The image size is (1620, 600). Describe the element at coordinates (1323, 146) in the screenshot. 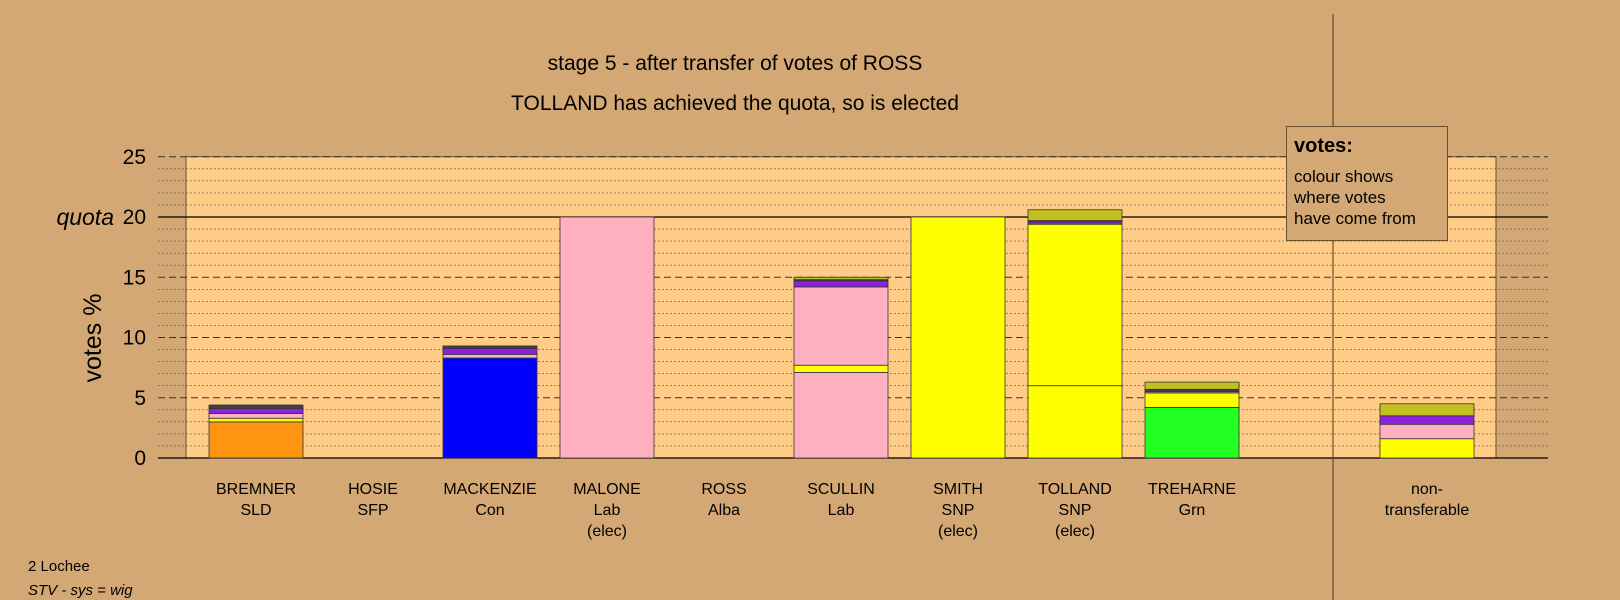

I see `legend-title: votes:` at that location.